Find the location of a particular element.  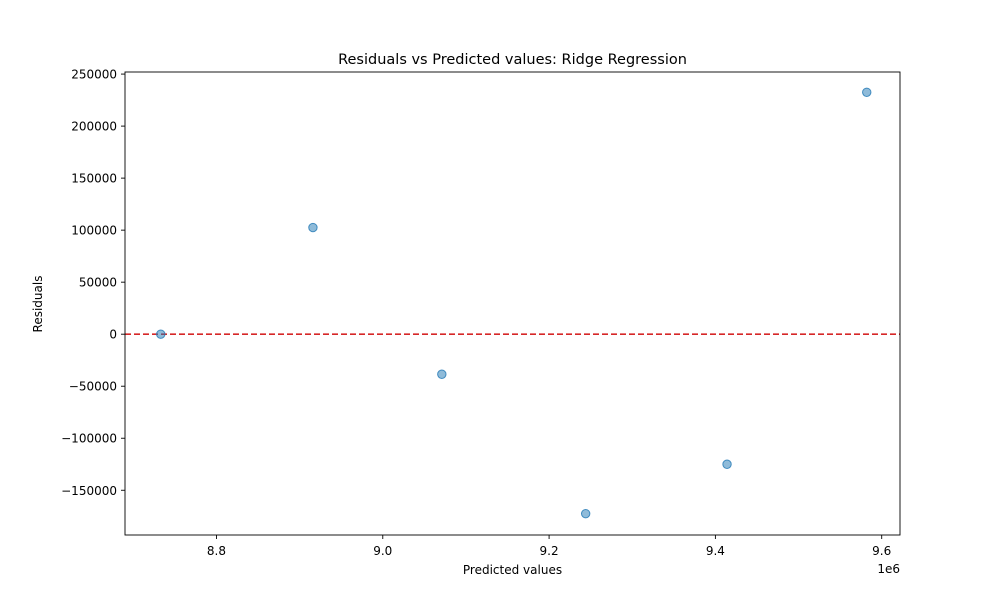

y-tick-label: −150000 is located at coordinates (89, 491).